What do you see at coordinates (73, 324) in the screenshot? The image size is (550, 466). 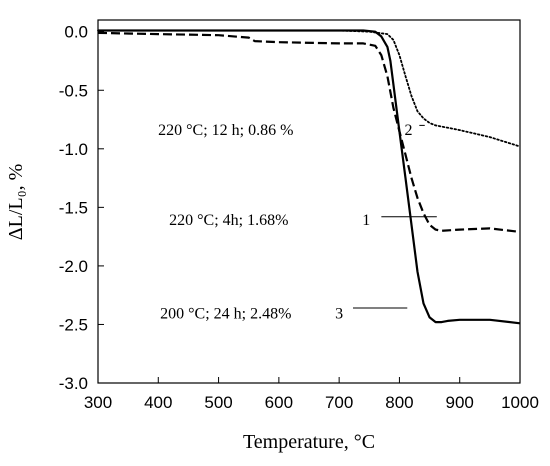 I see `y-tick-label: -2.5` at bounding box center [73, 324].